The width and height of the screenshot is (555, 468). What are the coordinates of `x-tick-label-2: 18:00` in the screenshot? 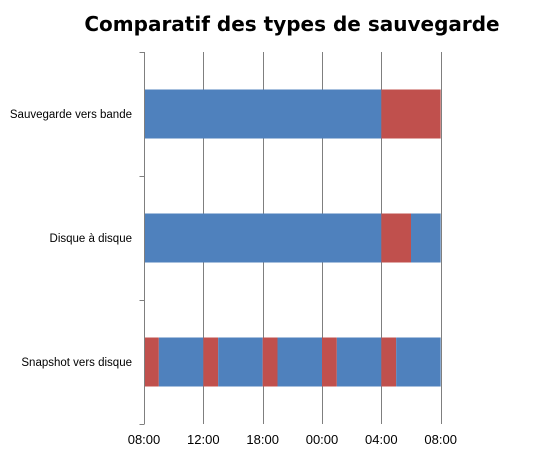 It's located at (262, 439).